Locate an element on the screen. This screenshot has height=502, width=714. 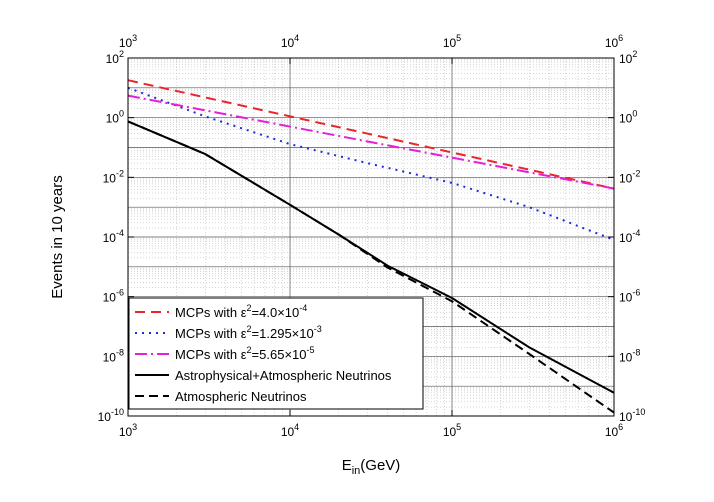
y-tick-label: 10⁻⁶ is located at coordinates (113, 296).